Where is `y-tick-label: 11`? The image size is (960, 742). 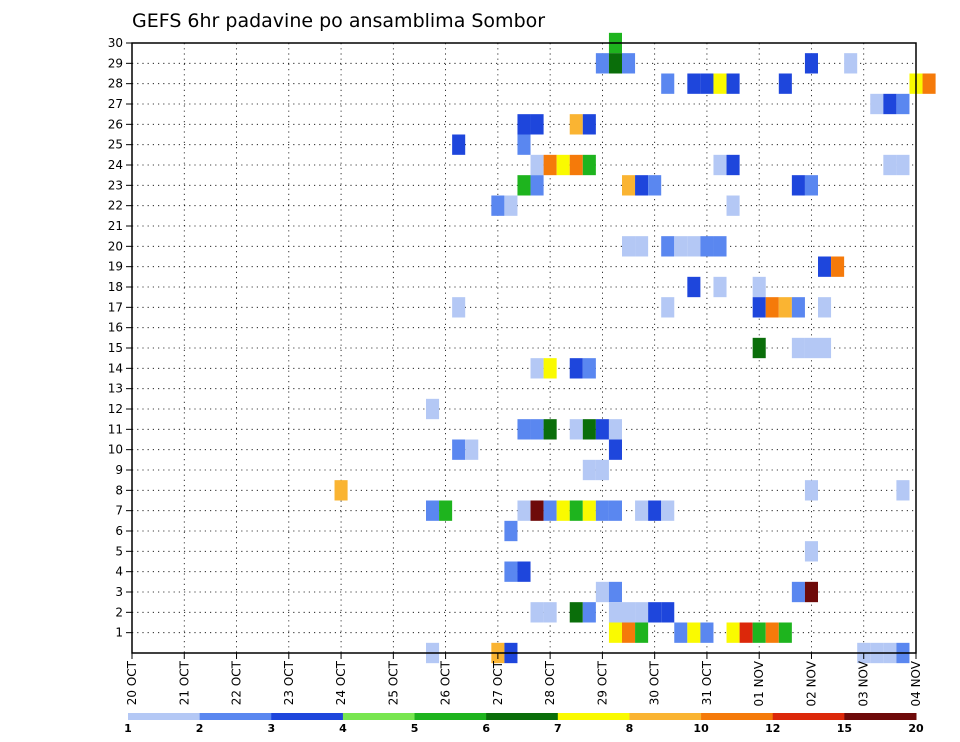 y-tick-label: 11 is located at coordinates (115, 429).